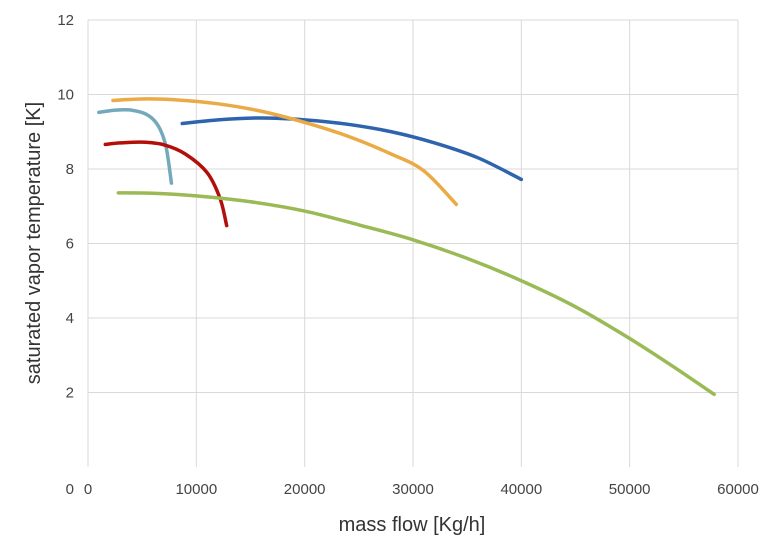  I want to click on x-tick-label: 20000, so click(305, 489).